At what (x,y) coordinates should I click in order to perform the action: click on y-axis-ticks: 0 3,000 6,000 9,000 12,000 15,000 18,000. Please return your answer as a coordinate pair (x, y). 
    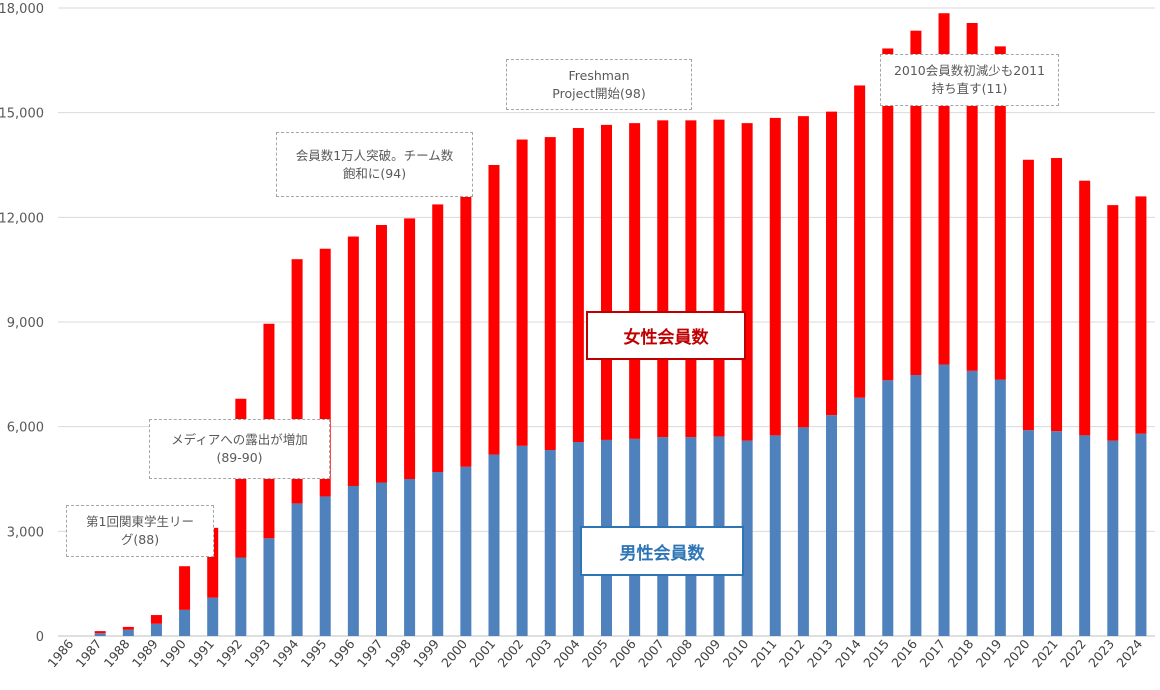
    Looking at the image, I should click on (22, 323).